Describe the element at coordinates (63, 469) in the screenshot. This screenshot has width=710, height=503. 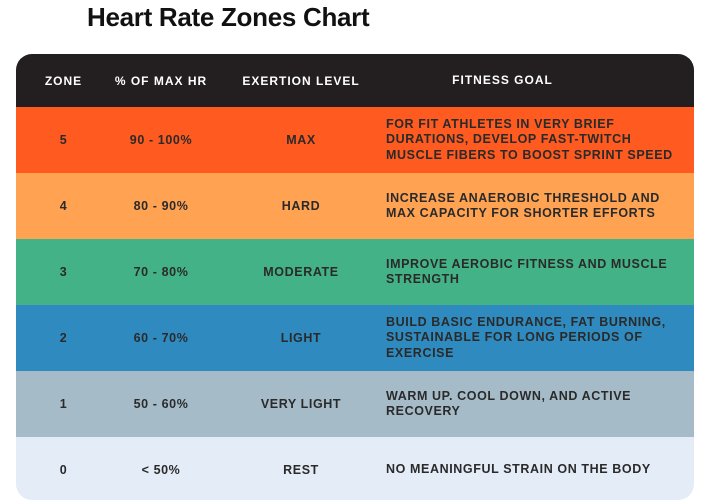
I see `zone-cell: 0` at that location.